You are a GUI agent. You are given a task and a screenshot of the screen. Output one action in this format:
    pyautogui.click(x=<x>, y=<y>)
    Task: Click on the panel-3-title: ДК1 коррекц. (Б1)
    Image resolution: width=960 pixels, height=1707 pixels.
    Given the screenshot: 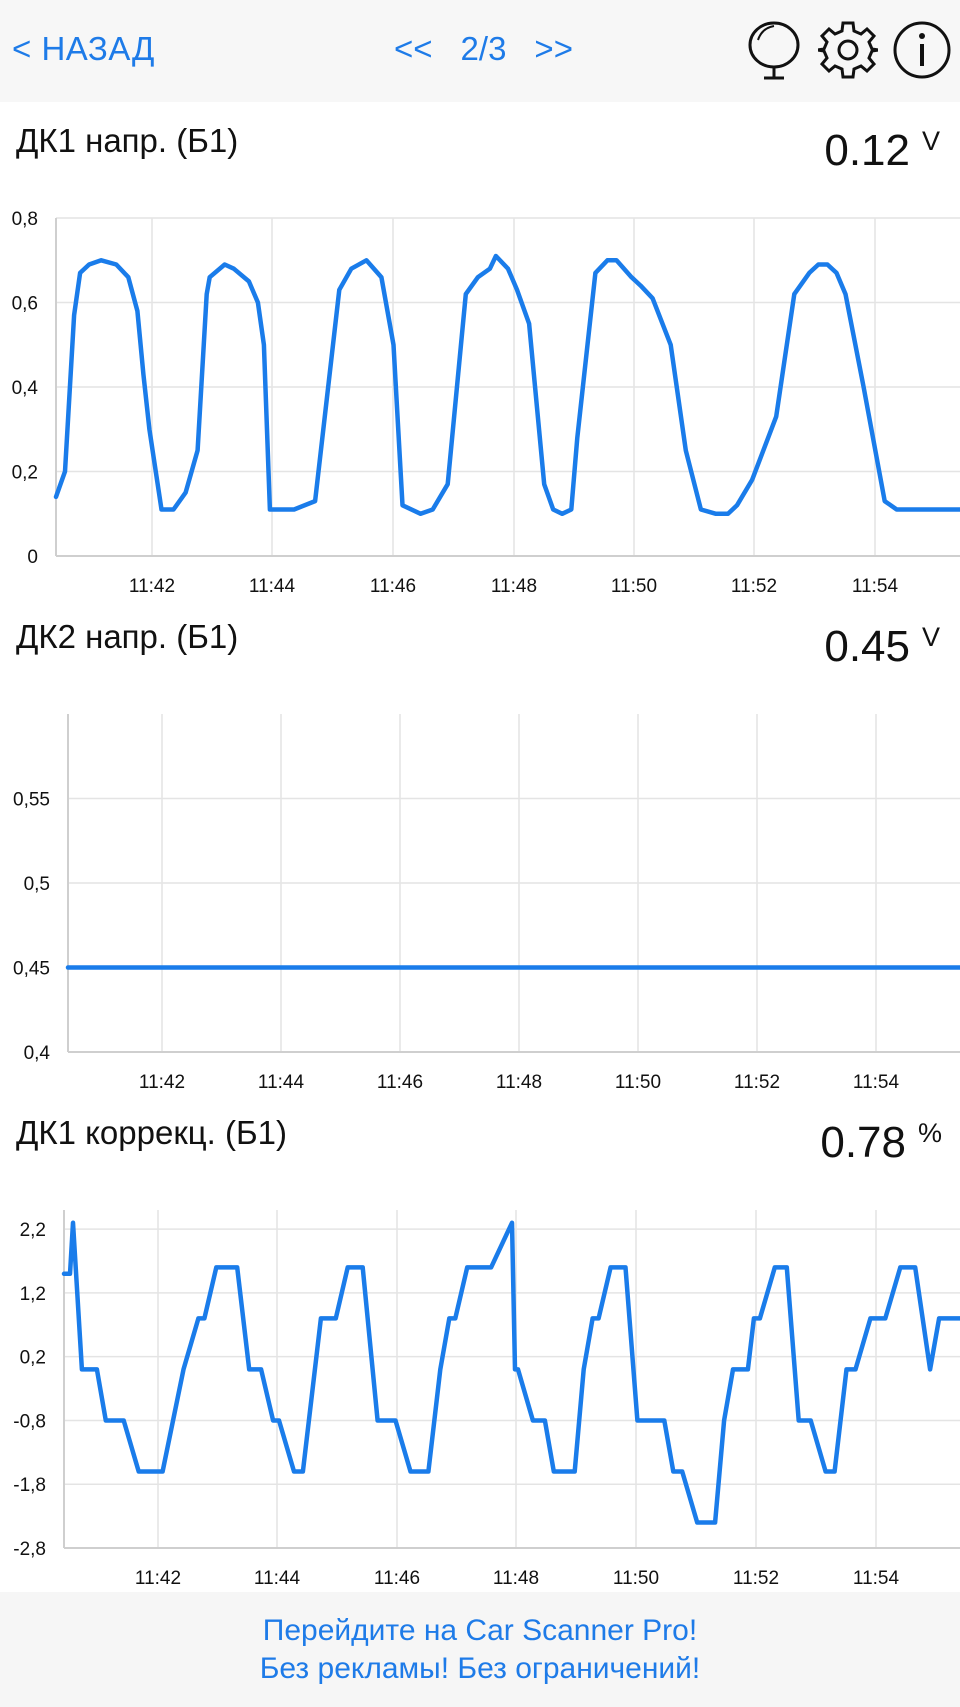 What is the action you would take?
    pyautogui.click(x=151, y=1132)
    